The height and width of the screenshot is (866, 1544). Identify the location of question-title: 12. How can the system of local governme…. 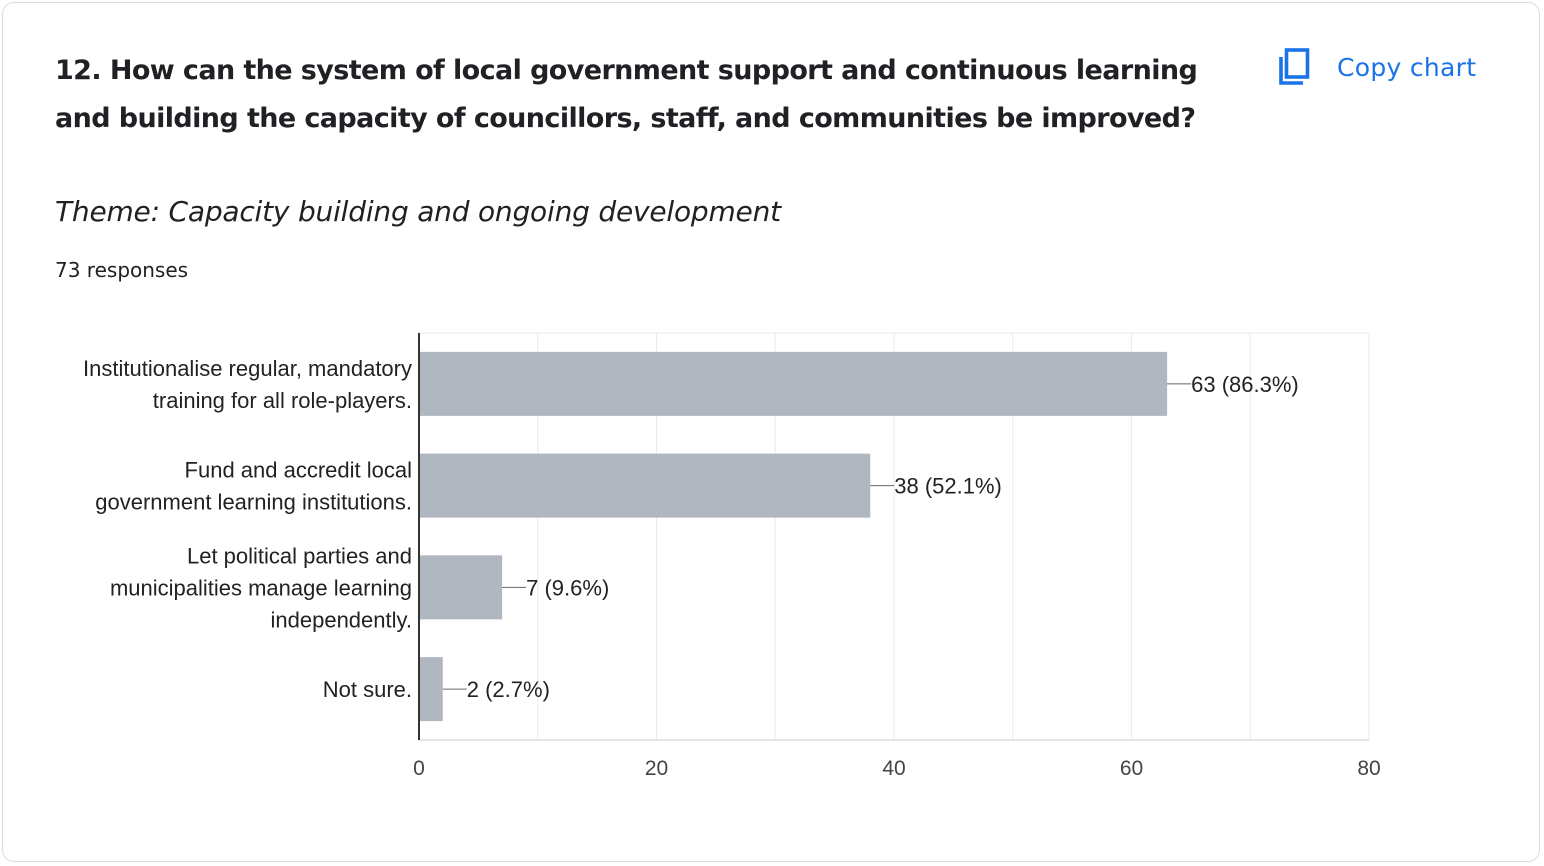
(645, 95).